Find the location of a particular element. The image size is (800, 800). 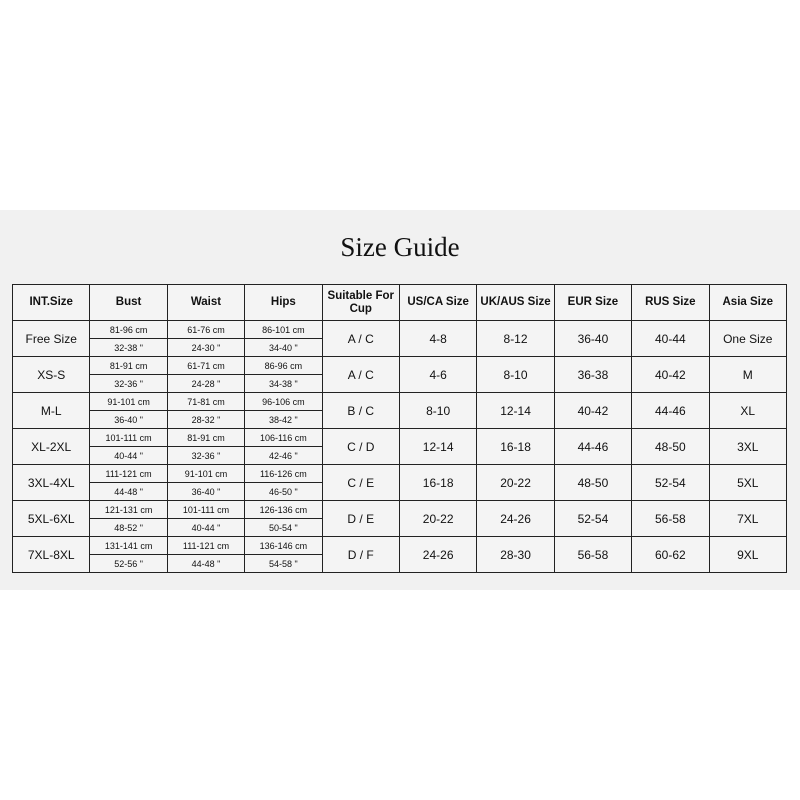

header-hips: Hips is located at coordinates (283, 302).